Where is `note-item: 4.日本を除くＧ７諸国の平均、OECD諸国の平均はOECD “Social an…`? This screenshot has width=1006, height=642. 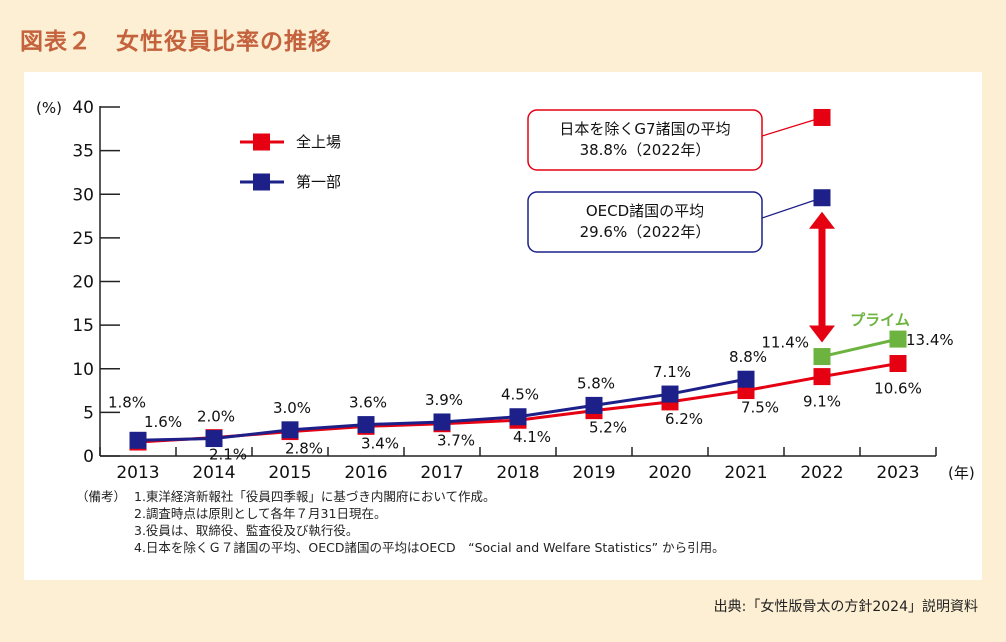 note-item: 4.日本を除くＧ７諸国の平均、OECD諸国の平均はOECD “Social an… is located at coordinates (429, 547).